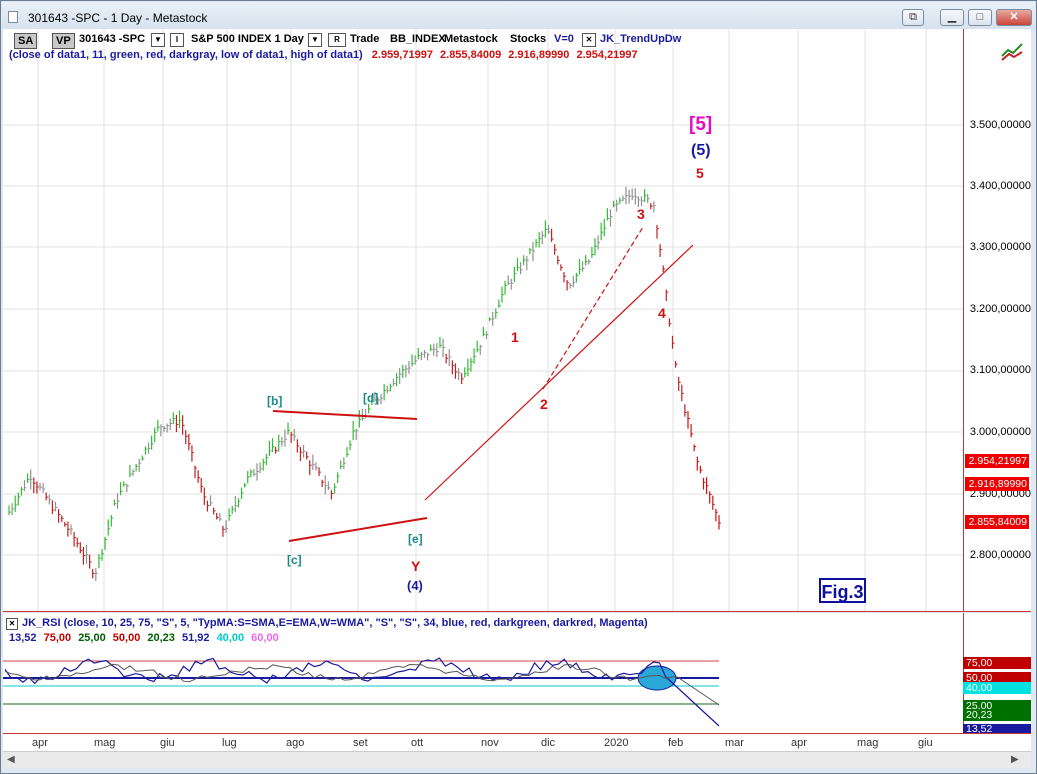 The image size is (1037, 774). What do you see at coordinates (564, 39) in the screenshot?
I see `v-label: V=0` at bounding box center [564, 39].